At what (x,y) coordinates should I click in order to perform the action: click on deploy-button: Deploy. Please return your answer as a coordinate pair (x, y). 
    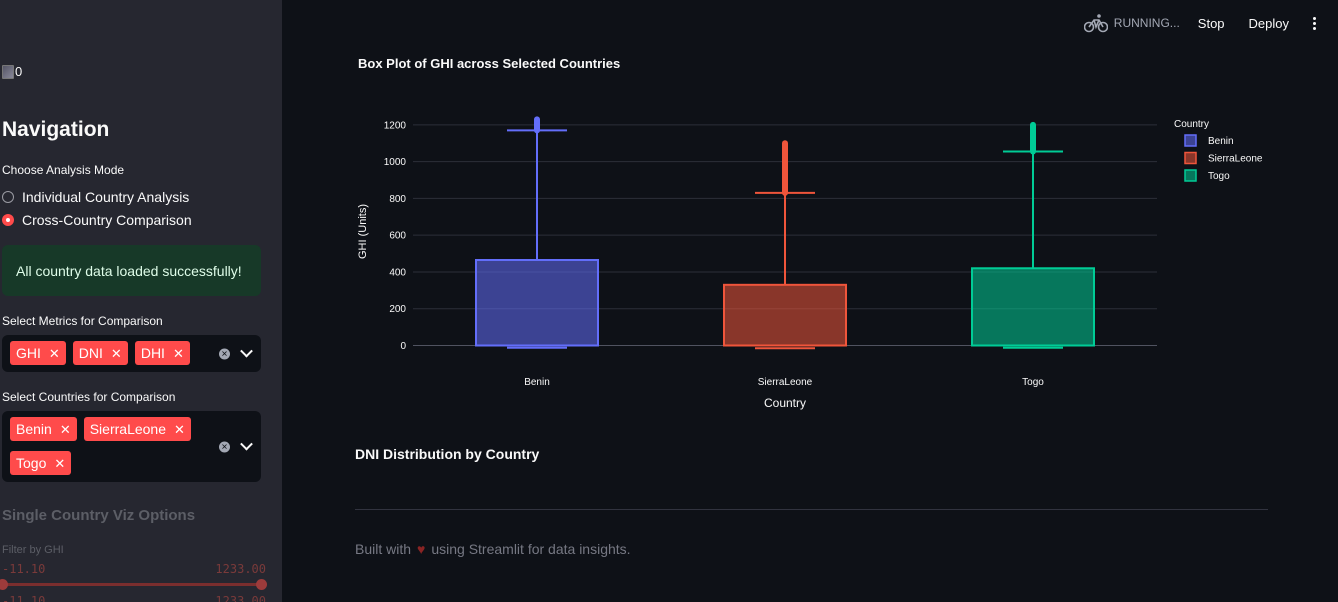
    Looking at the image, I should click on (1268, 23).